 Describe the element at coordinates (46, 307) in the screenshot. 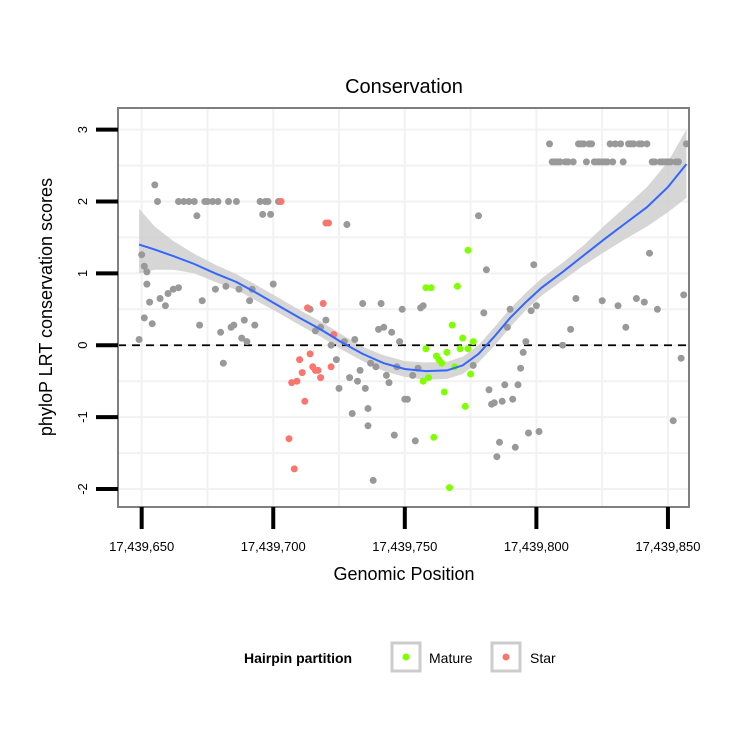

I see `y-axis-title: phyloP LRT conservation scores` at that location.